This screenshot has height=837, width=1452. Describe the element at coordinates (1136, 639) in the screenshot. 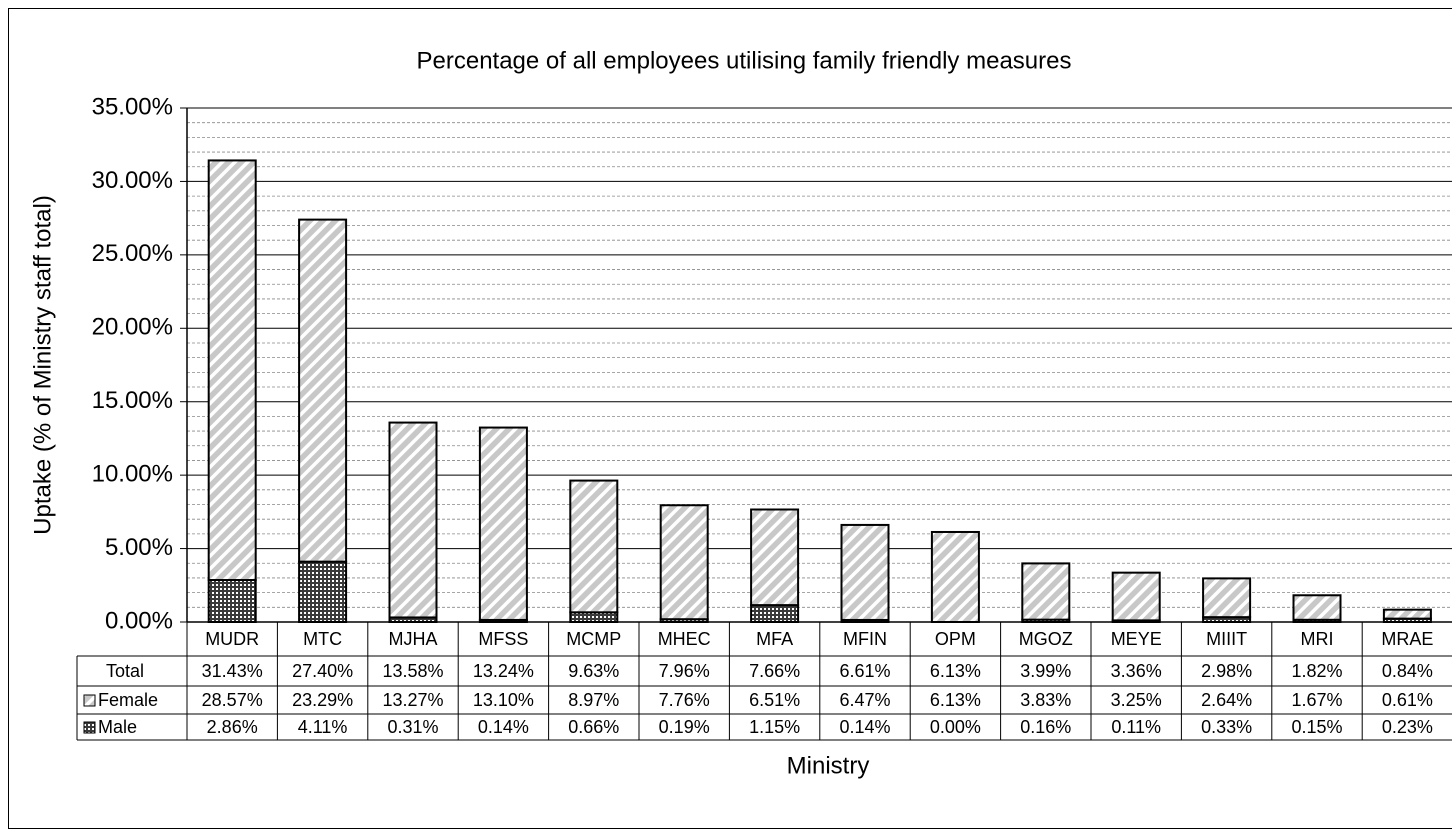

I see `x-tick-label: MEYE` at that location.